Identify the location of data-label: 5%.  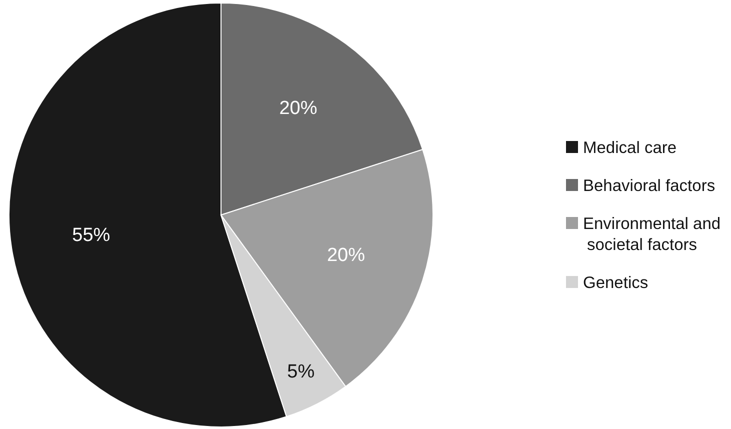
(301, 371).